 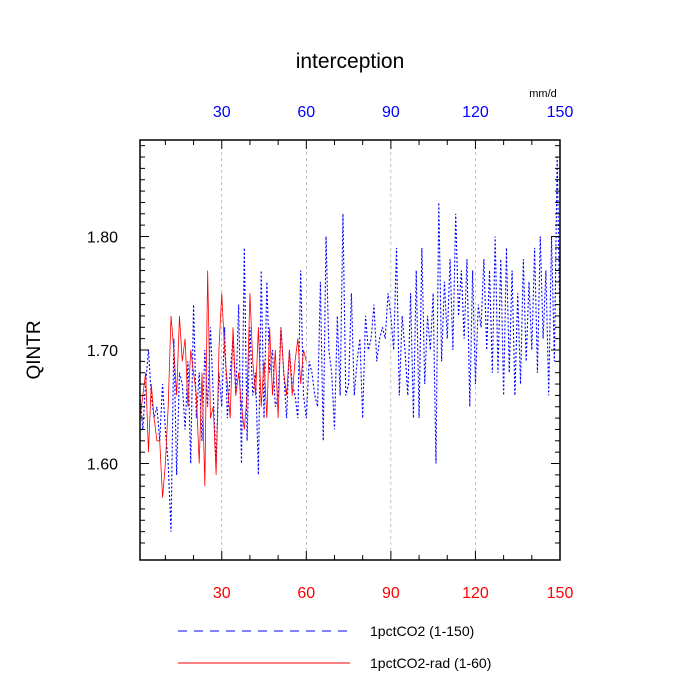 I want to click on x-tick-label-bottom-150: 150, so click(x=560, y=593).